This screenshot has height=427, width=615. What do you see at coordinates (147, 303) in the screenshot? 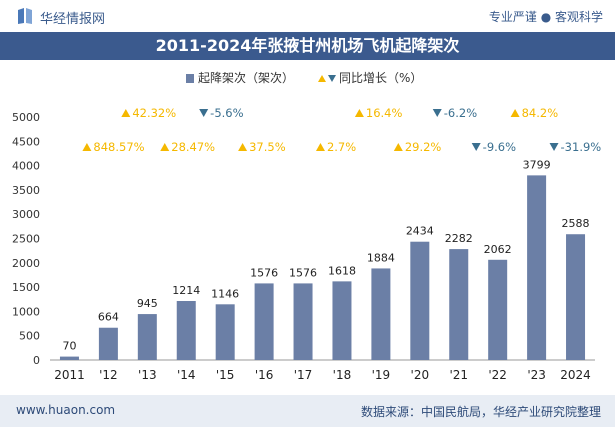
I see `bar-value-label: 945` at bounding box center [147, 303].